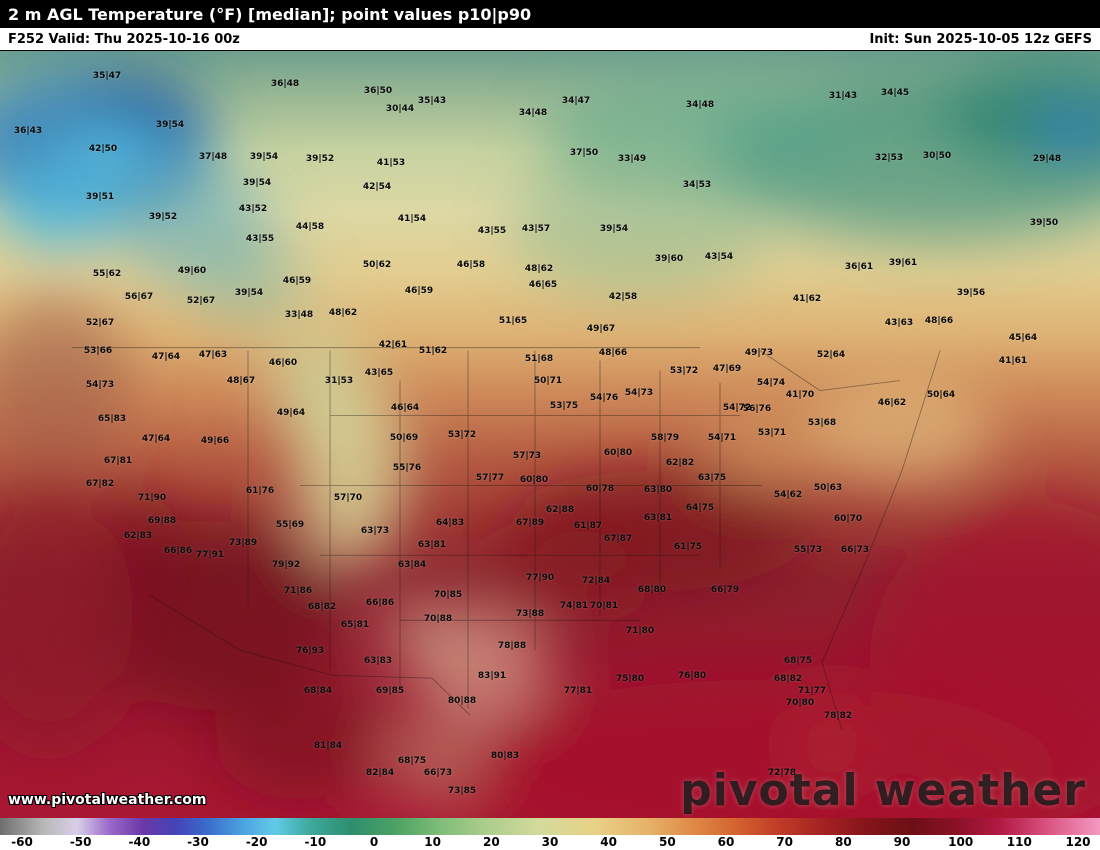  Describe the element at coordinates (380, 603) in the screenshot. I see `point-value: 66|86` at that location.